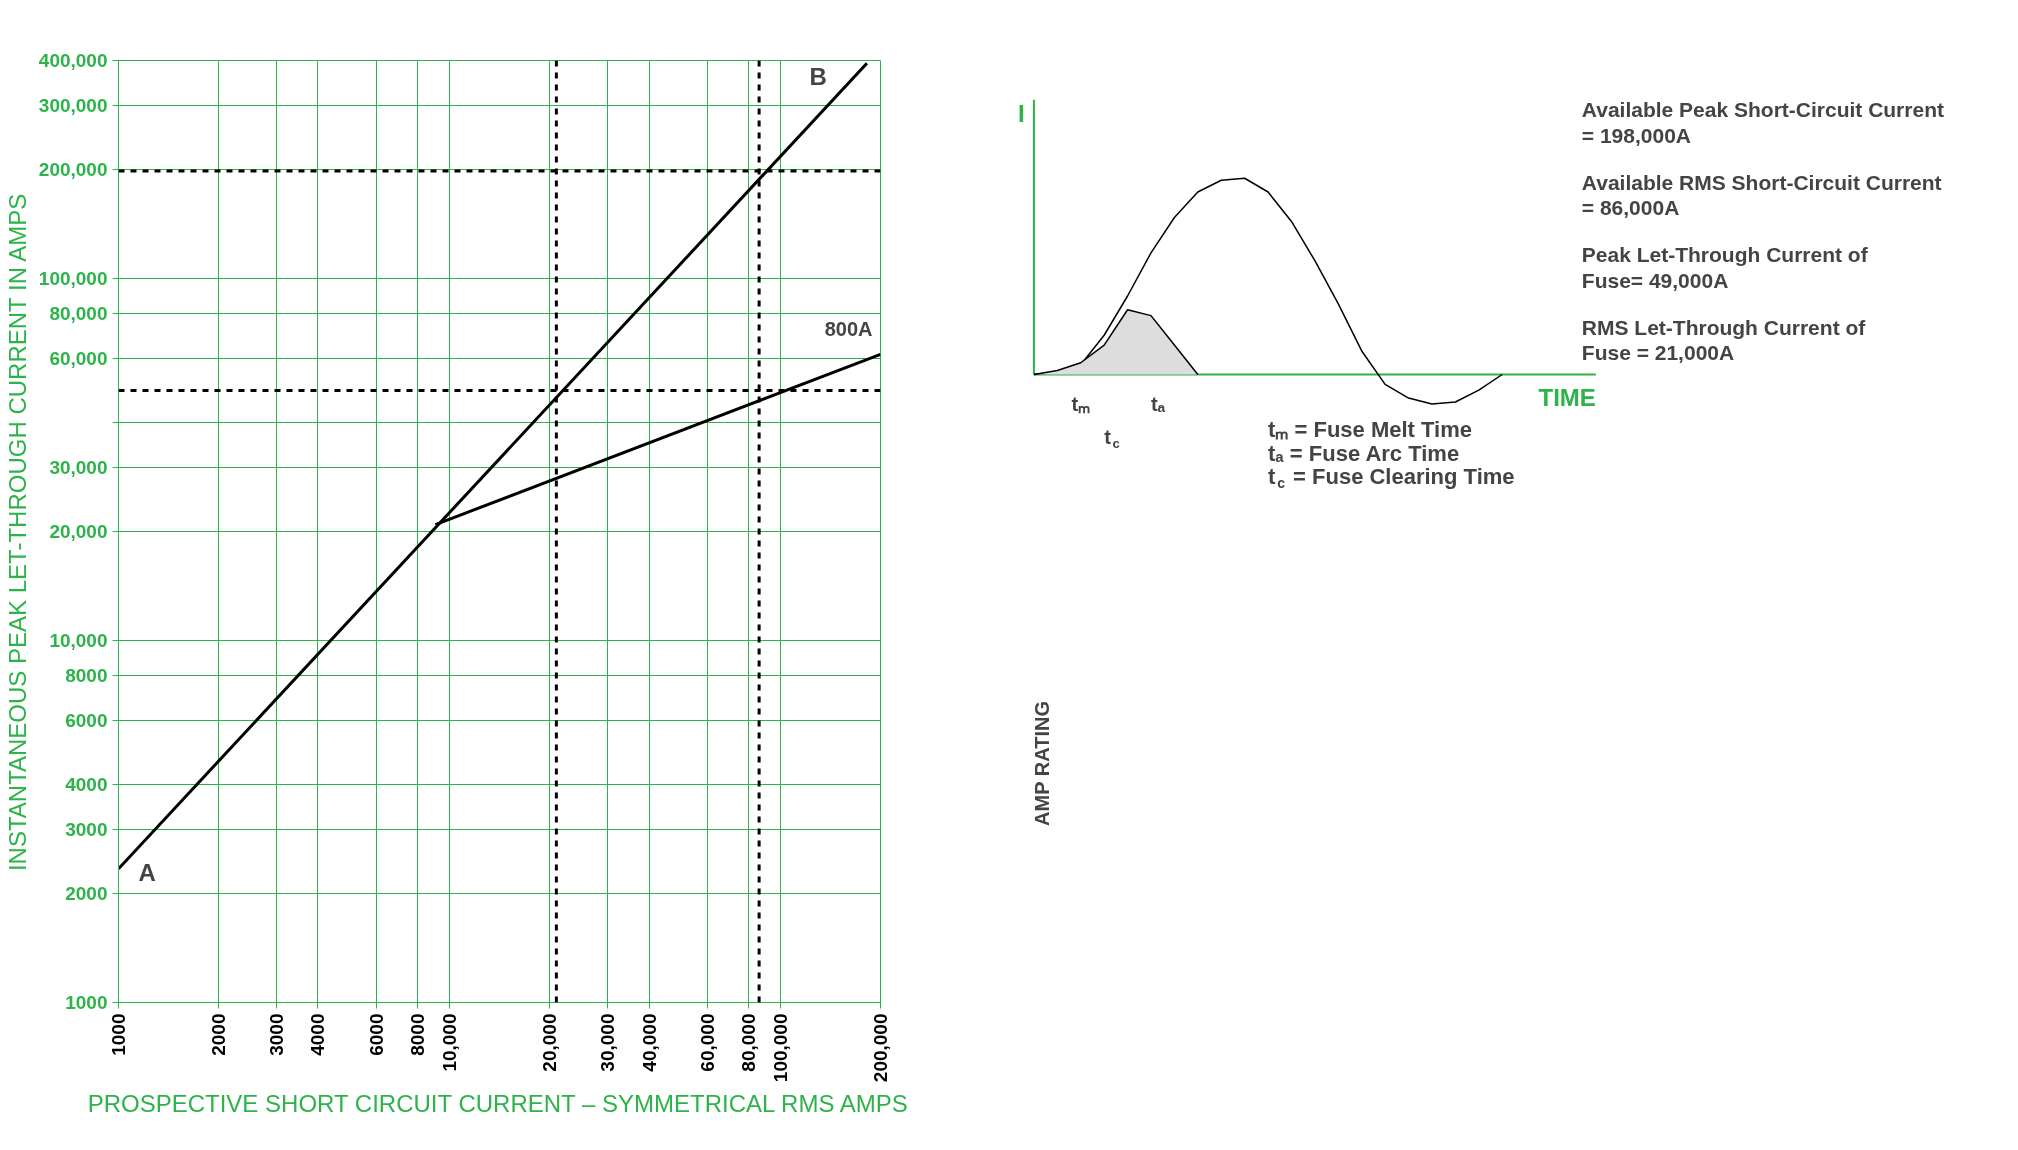 The height and width of the screenshot is (1150, 2018). What do you see at coordinates (1364, 453) in the screenshot?
I see `text: tₐ = Fuse Arc Time` at bounding box center [1364, 453].